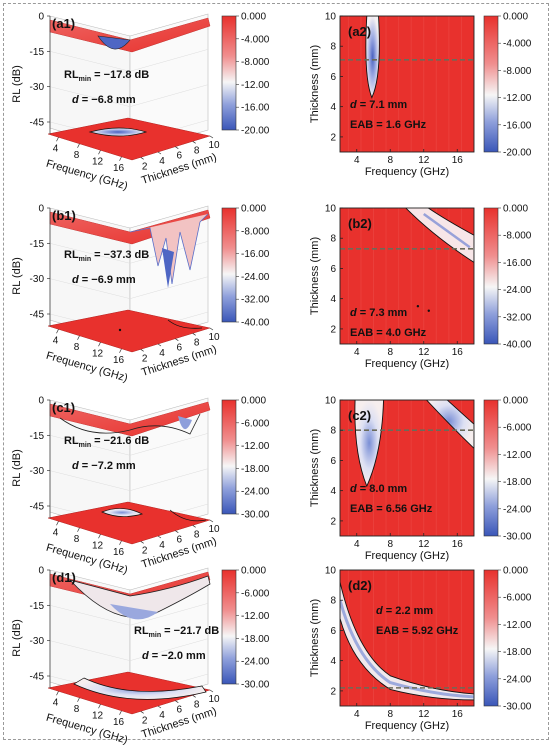  What do you see at coordinates (85, 259) in the screenshot?
I see `rl-sub: min` at bounding box center [85, 259].